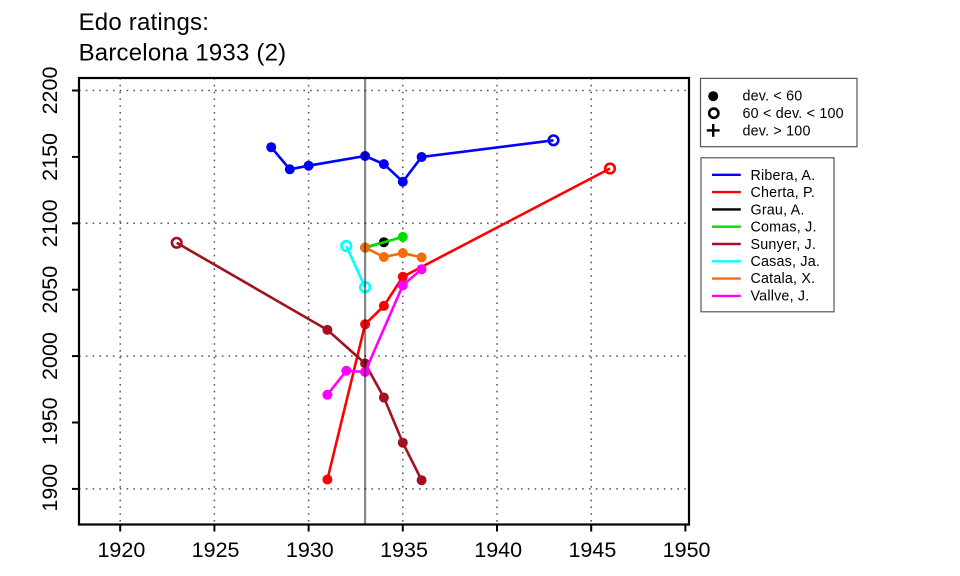 The width and height of the screenshot is (960, 576). Describe the element at coordinates (404, 550) in the screenshot. I see `svg-text: 1935` at that location.